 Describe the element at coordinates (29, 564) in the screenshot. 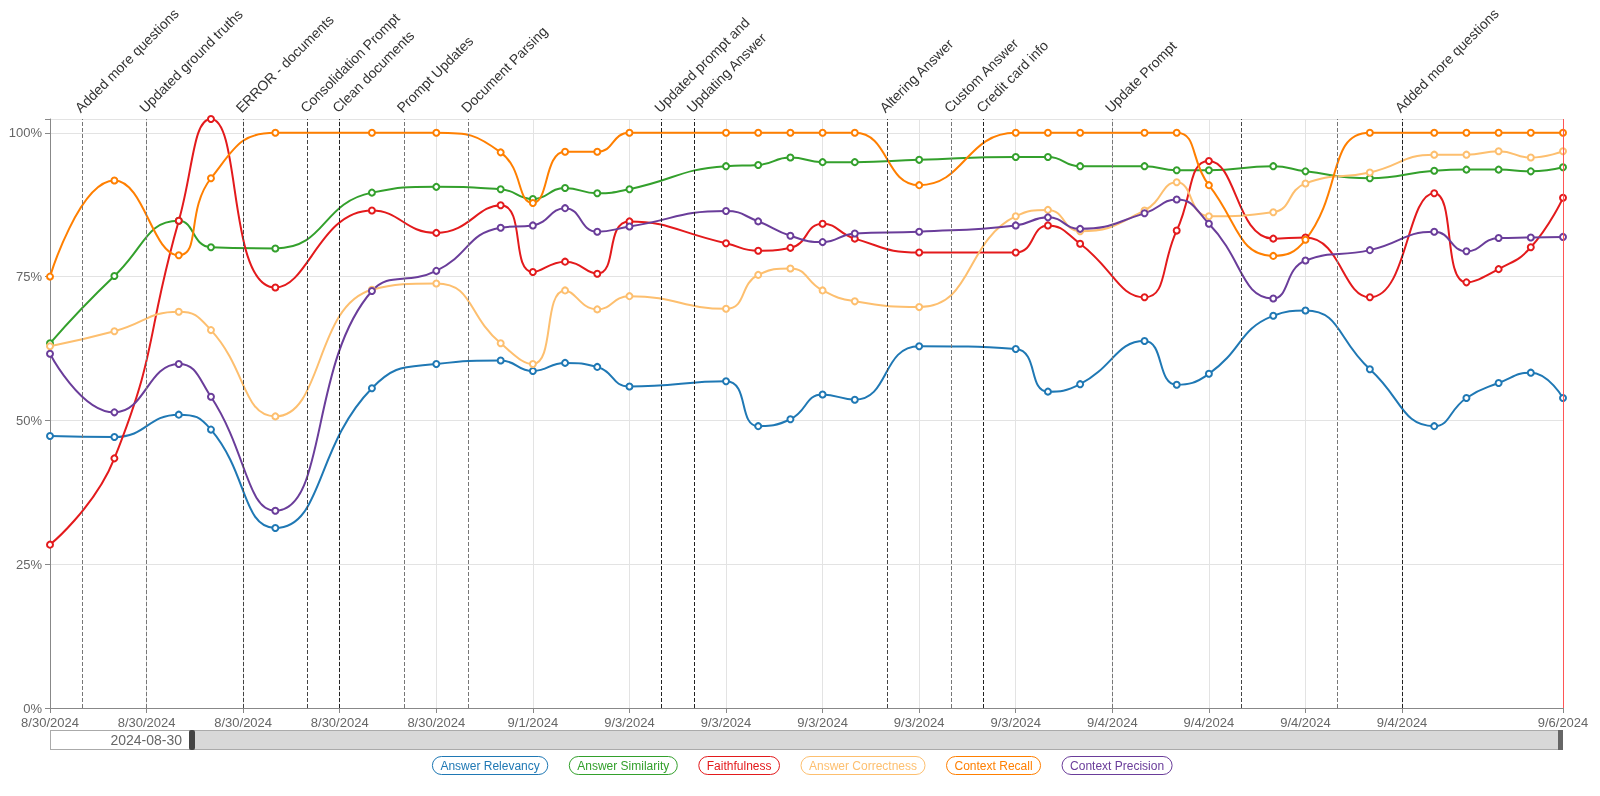

I see `y-tick-label: 25%` at that location.